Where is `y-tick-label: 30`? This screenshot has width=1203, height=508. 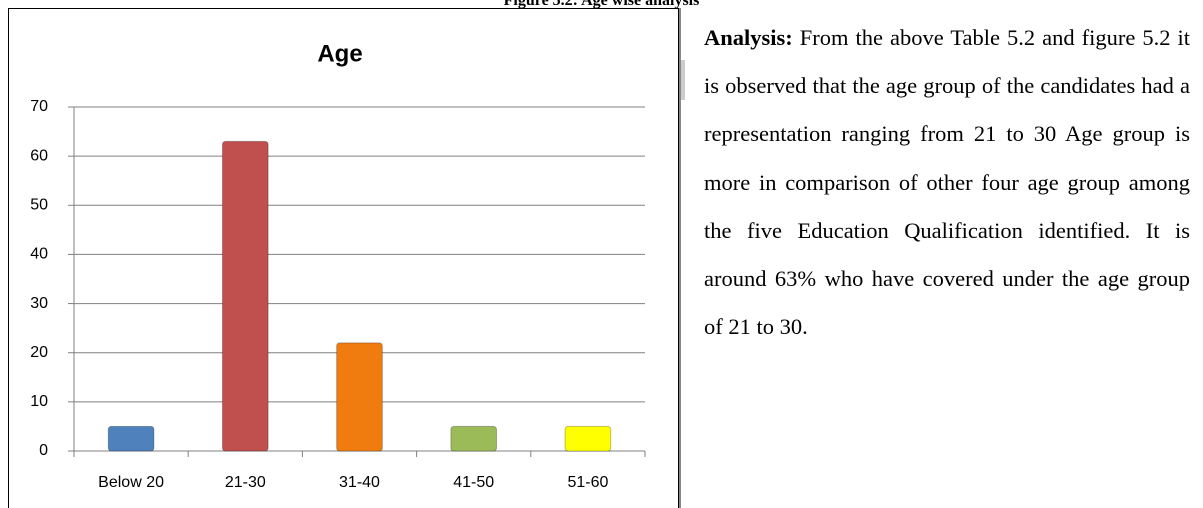
y-tick-label: 30 is located at coordinates (39, 303).